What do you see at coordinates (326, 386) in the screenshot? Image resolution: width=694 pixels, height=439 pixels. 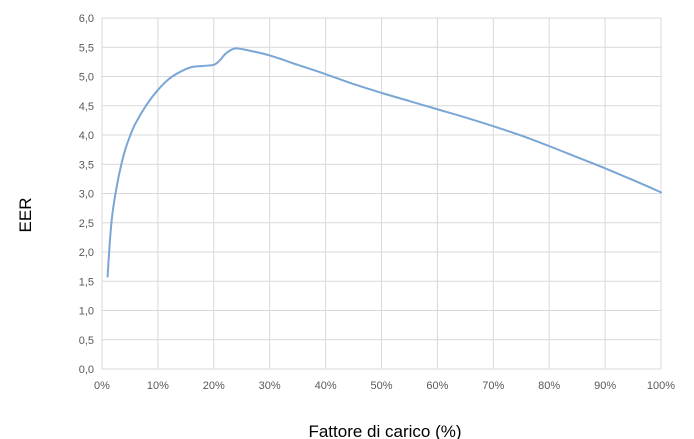 I see `x-tick-label: 40%` at bounding box center [326, 386].